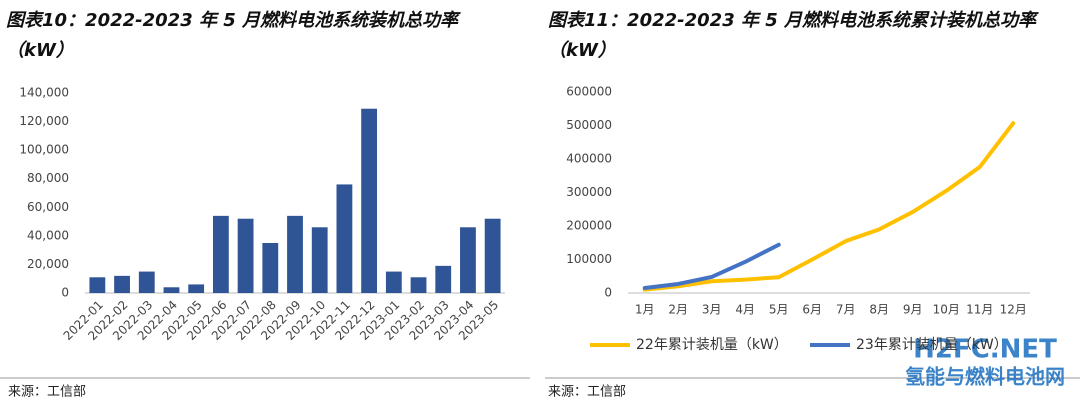 This screenshot has height=403, width=1080. What do you see at coordinates (44, 150) in the screenshot?
I see `y-tick-label: 100,000` at bounding box center [44, 150].